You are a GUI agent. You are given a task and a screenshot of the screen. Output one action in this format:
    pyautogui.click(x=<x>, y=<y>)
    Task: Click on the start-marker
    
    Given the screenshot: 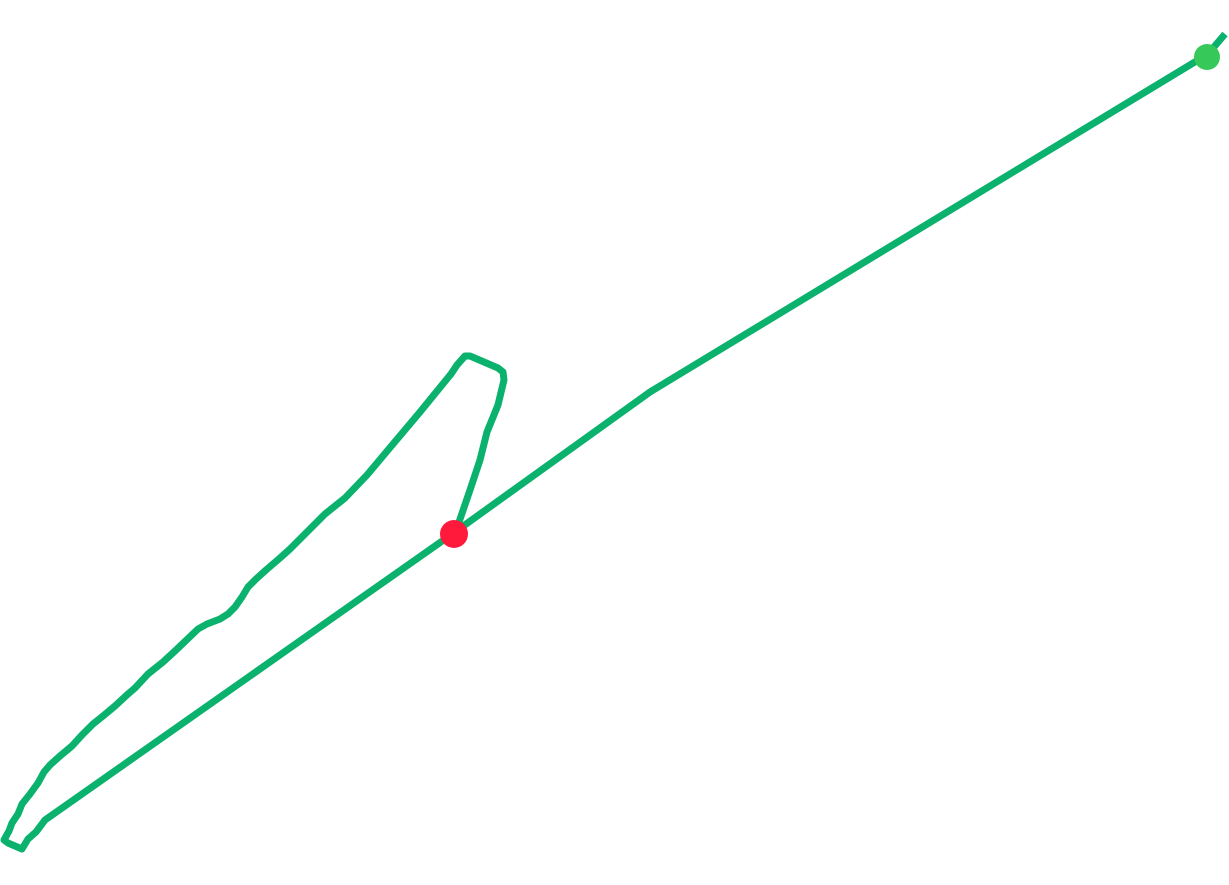 What is the action you would take?
    pyautogui.click(x=1207, y=57)
    